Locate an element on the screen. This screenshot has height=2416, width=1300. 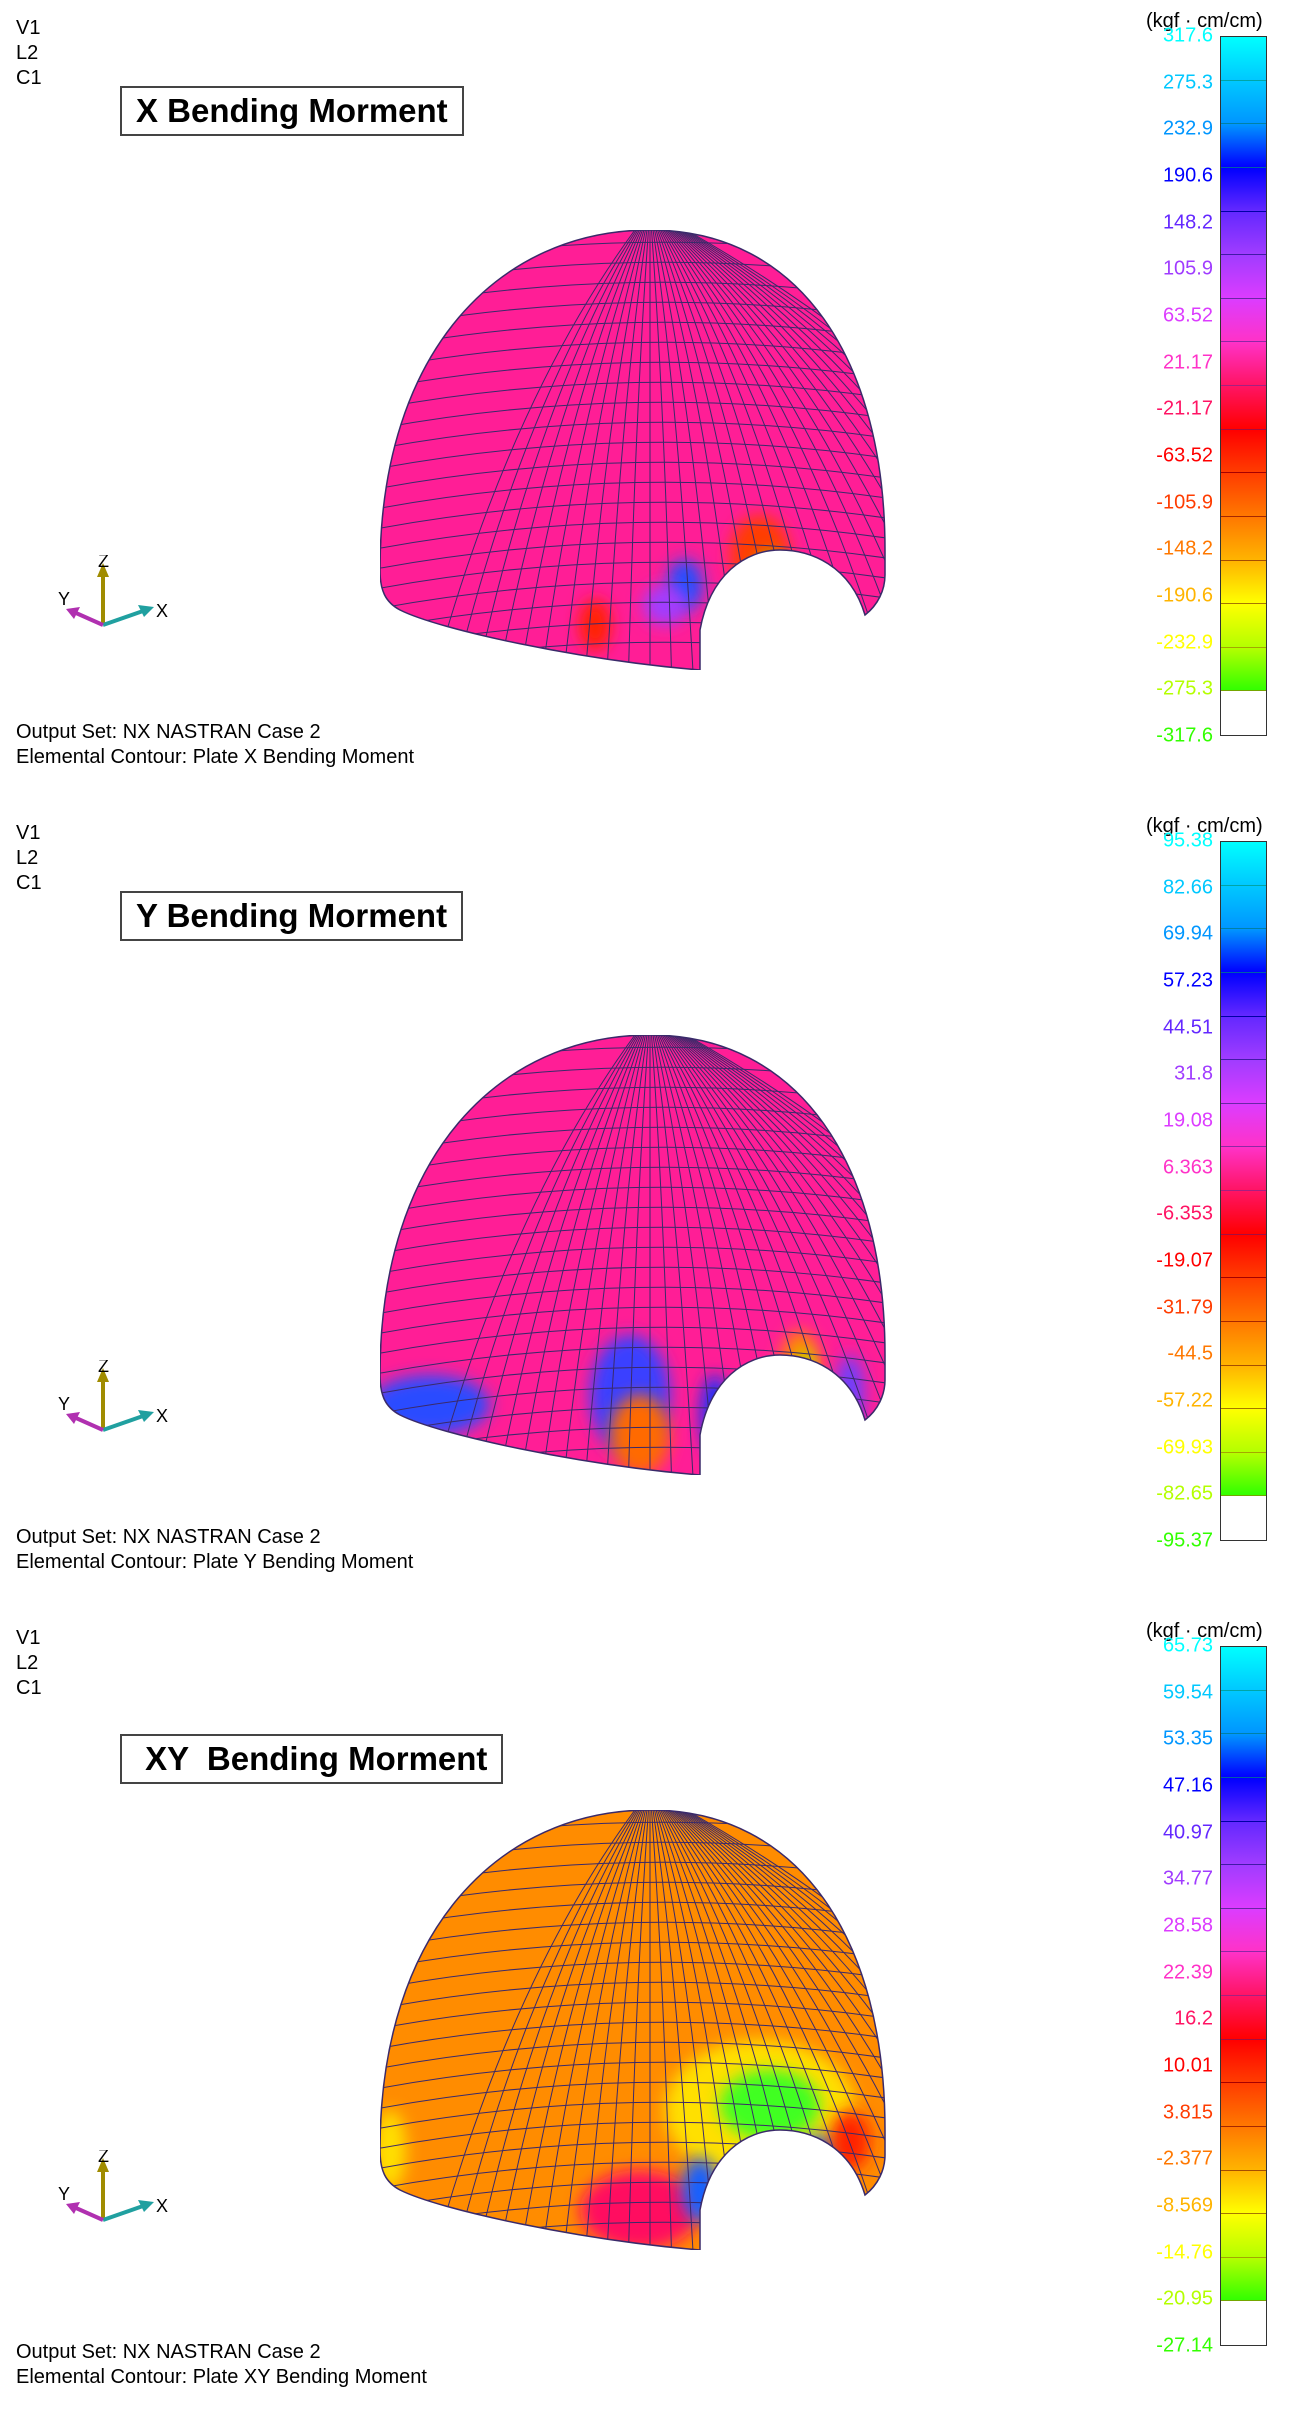
output-set-label: Output Set: NX NASTRAN Case 2 is located at coordinates (168, 2352).